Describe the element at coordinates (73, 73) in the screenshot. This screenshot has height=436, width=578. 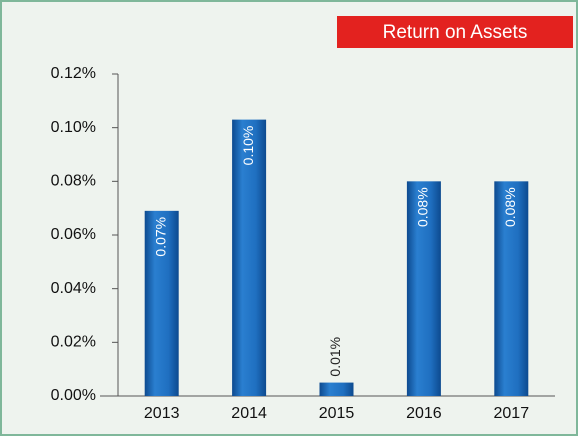
I see `y-tick-label: 0.12%` at that location.